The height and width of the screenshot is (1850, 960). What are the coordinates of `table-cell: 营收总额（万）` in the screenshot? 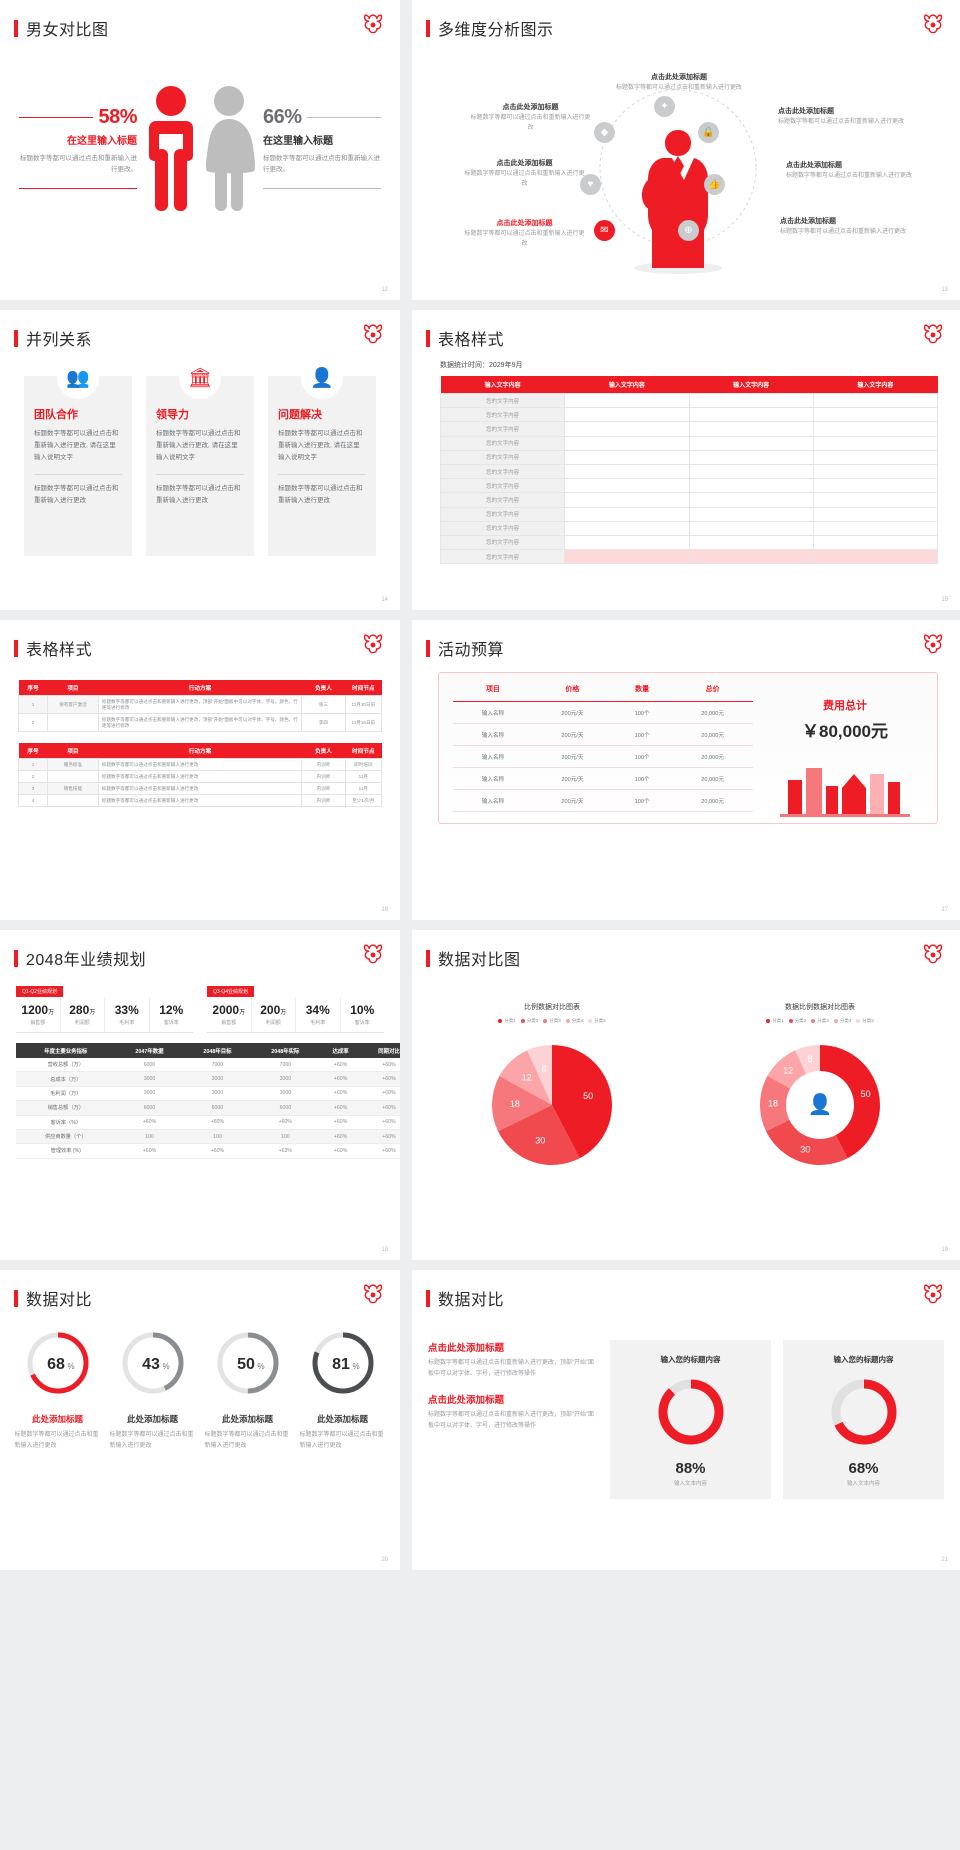 It's located at (66, 1065).